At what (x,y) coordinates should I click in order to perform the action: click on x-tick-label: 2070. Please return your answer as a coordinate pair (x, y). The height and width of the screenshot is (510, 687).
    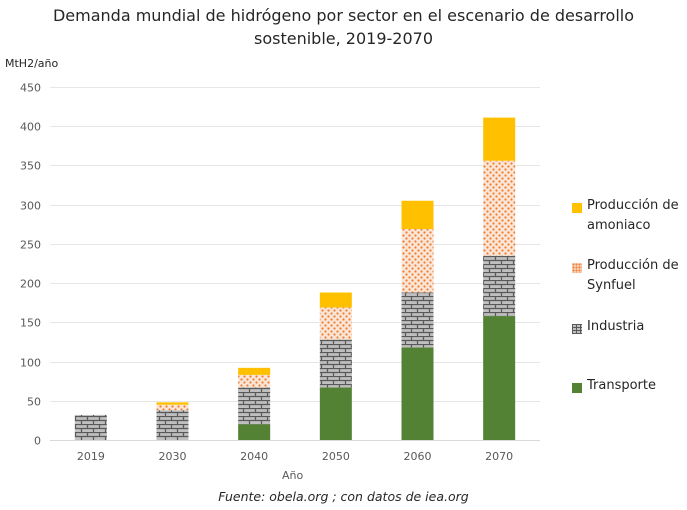
    Looking at the image, I should click on (499, 456).